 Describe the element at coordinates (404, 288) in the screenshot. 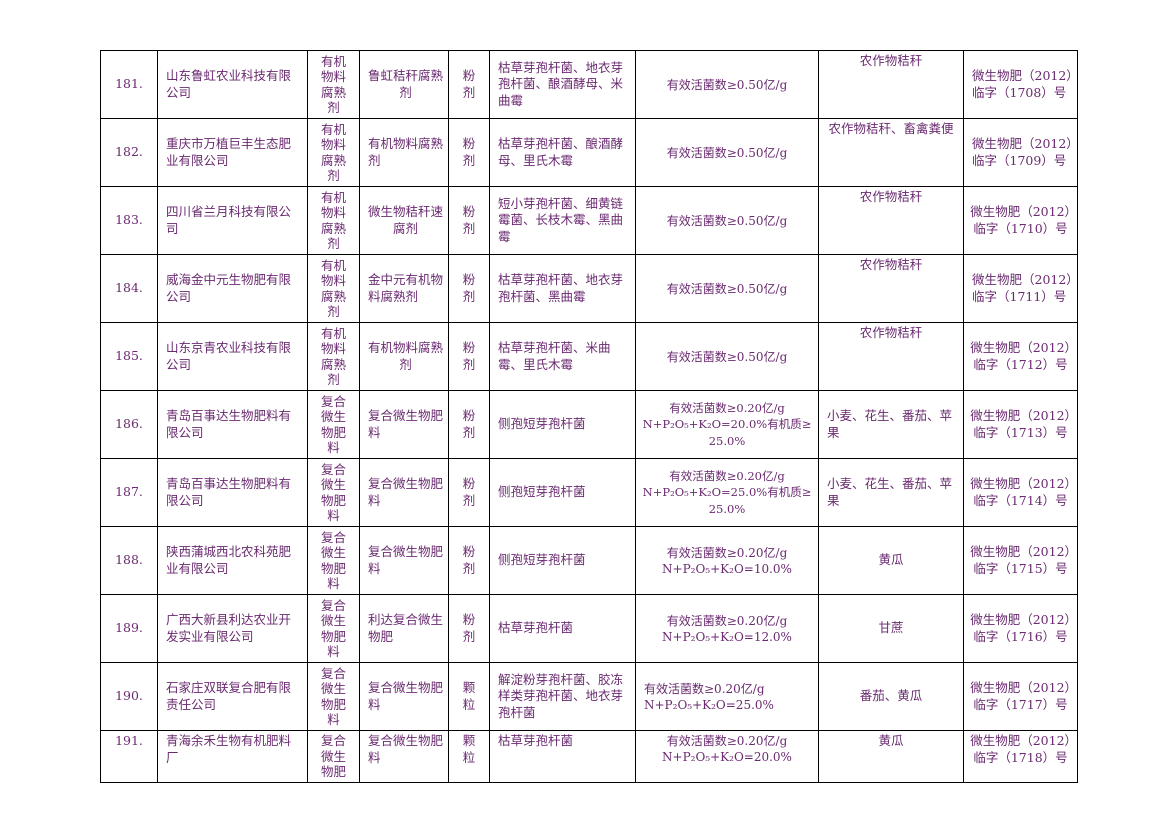

I see `product-name: 金中元有机物料腐熟剂` at that location.